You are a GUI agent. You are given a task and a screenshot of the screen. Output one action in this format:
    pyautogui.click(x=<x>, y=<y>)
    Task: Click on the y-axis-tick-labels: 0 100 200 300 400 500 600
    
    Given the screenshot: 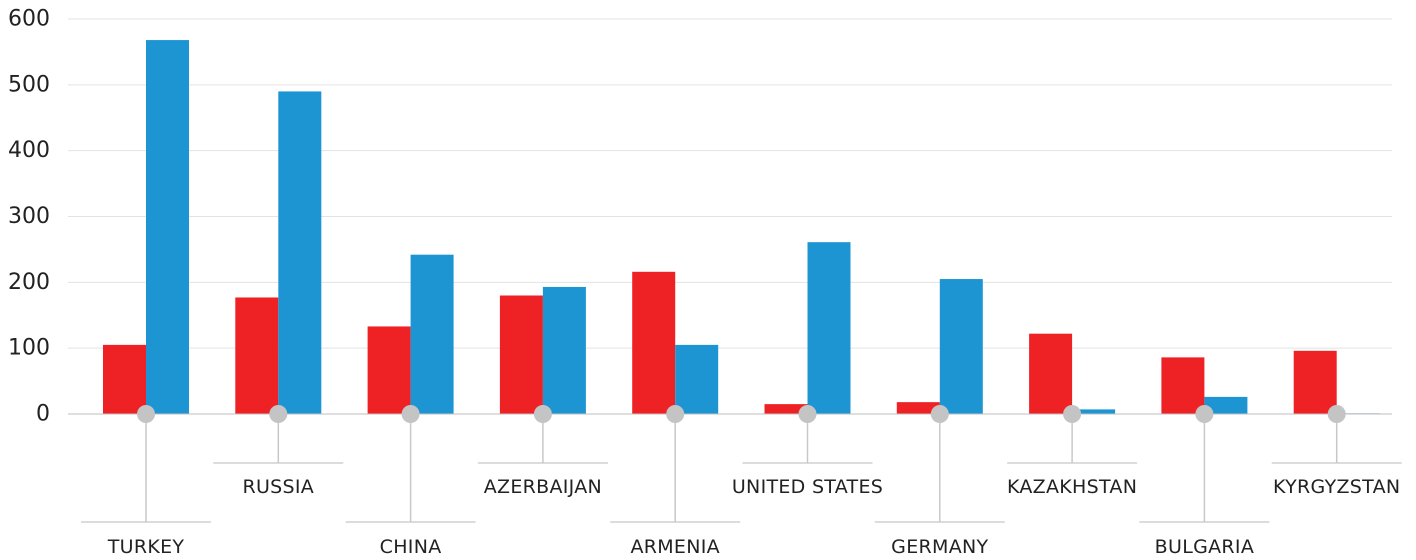 What is the action you would take?
    pyautogui.click(x=29, y=217)
    